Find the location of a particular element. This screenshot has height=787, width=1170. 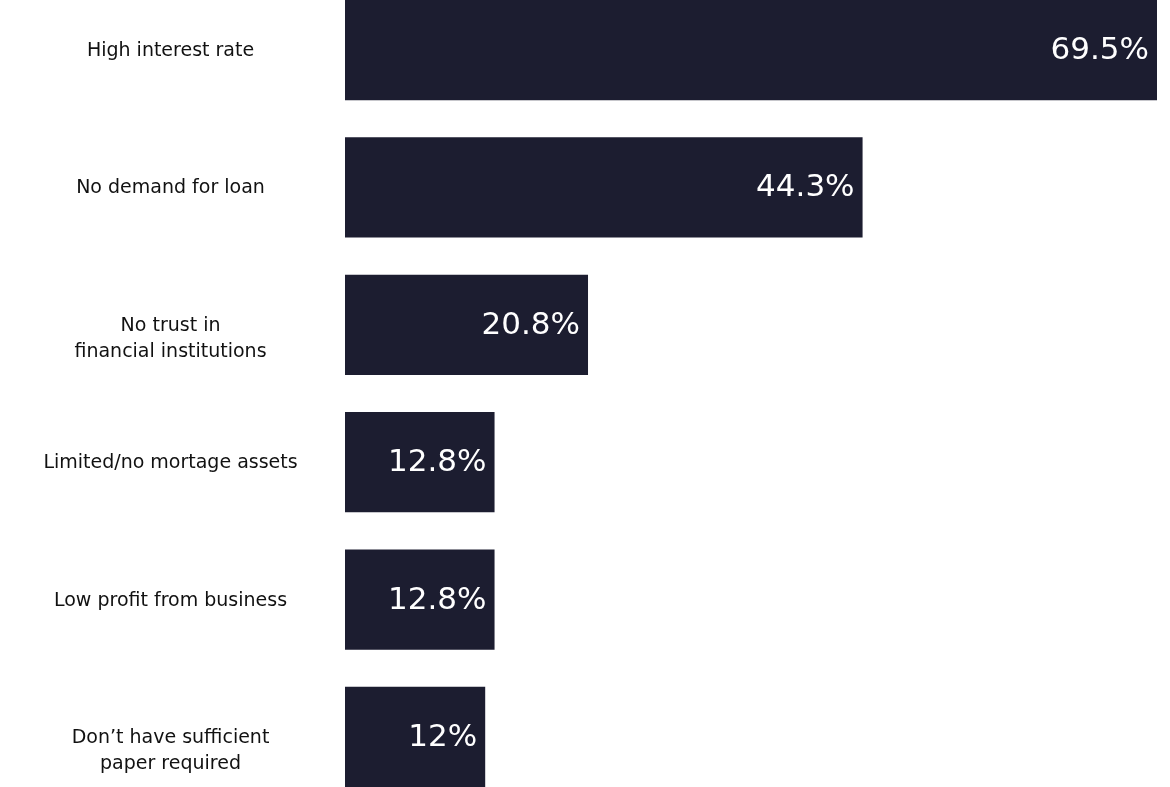

y-tick-label: No demand for loan is located at coordinates (170, 186).